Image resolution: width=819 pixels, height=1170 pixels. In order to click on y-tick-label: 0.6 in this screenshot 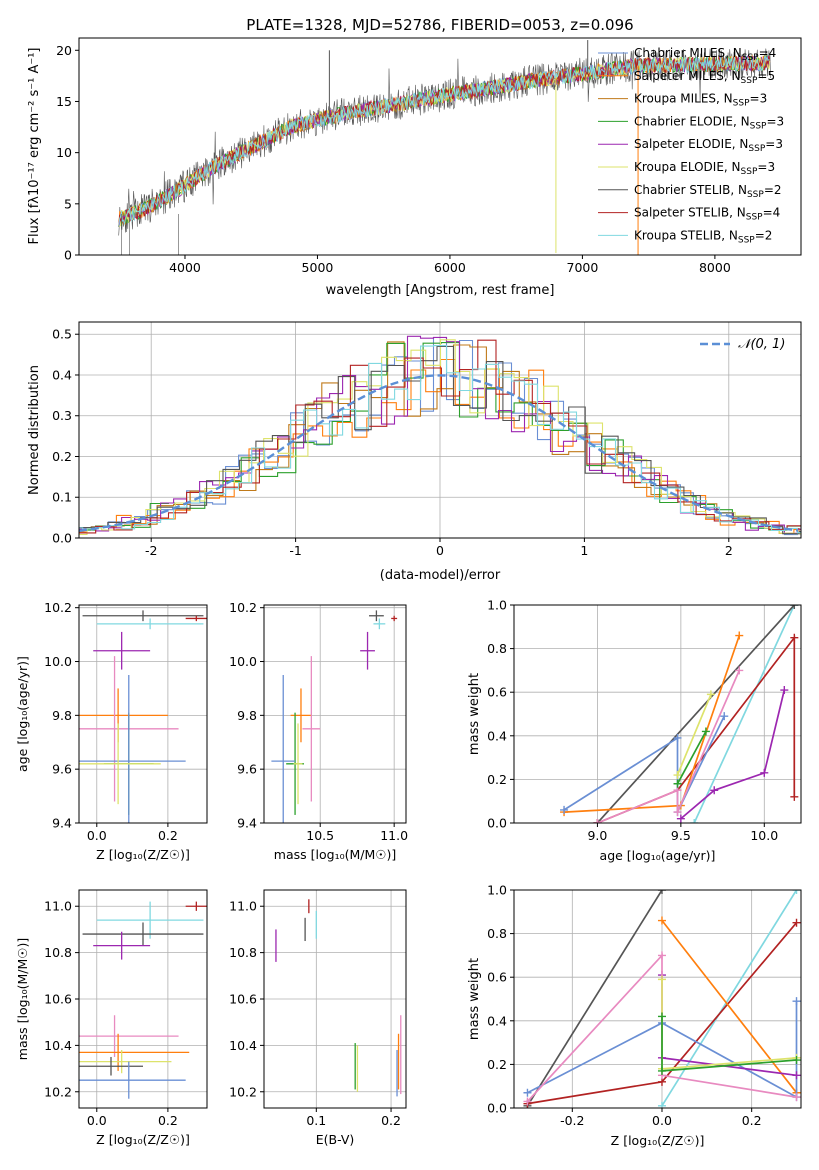, I will do `click(497, 977)`.